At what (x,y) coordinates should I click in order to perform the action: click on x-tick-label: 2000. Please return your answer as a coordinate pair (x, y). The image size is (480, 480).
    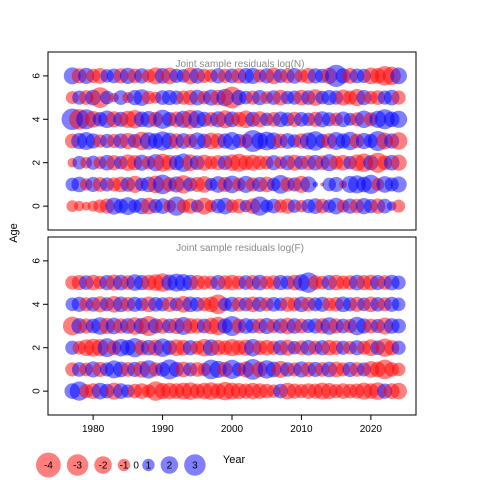
    Looking at the image, I should click on (232, 429).